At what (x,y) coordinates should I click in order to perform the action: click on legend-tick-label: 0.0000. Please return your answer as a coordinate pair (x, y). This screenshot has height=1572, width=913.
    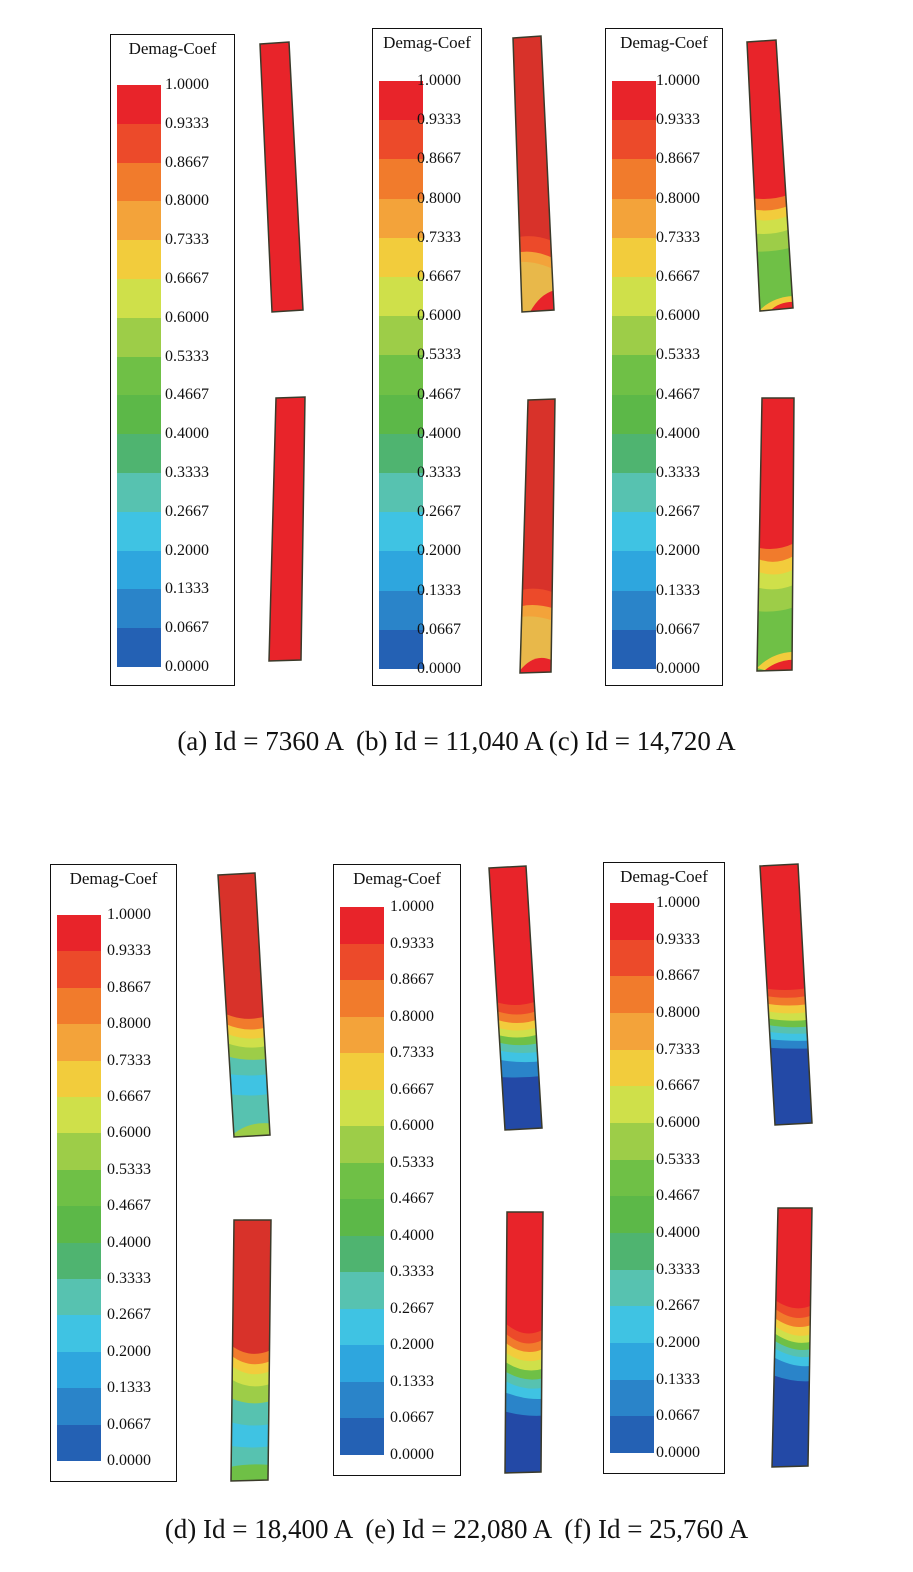
    Looking at the image, I should click on (129, 1460).